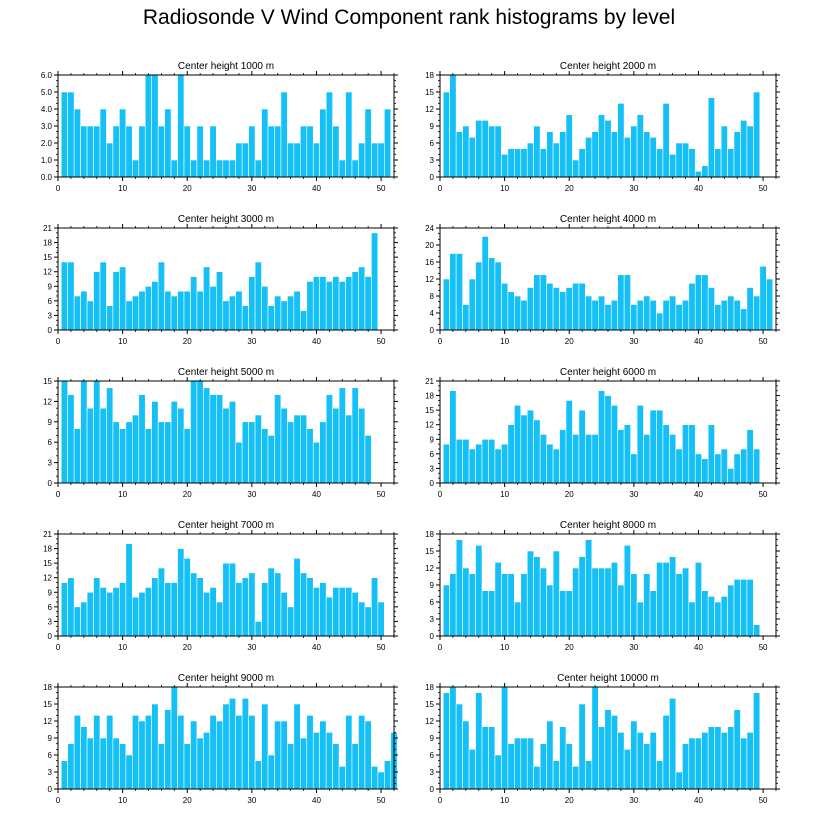  I want to click on chart-9-xtick-label: 10, so click(504, 800).